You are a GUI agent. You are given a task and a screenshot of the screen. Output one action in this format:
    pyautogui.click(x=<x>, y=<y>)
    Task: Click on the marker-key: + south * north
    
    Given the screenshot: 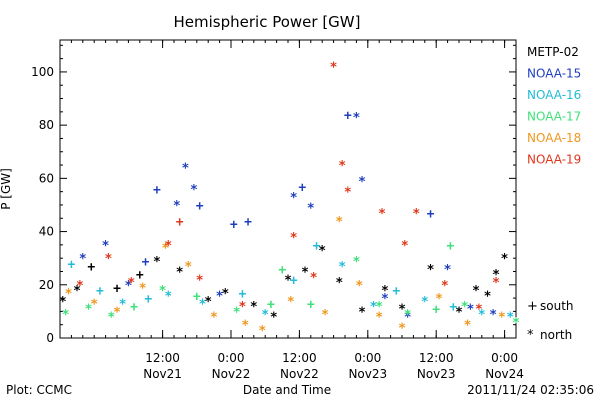 What is the action you would take?
    pyautogui.click(x=550, y=321)
    